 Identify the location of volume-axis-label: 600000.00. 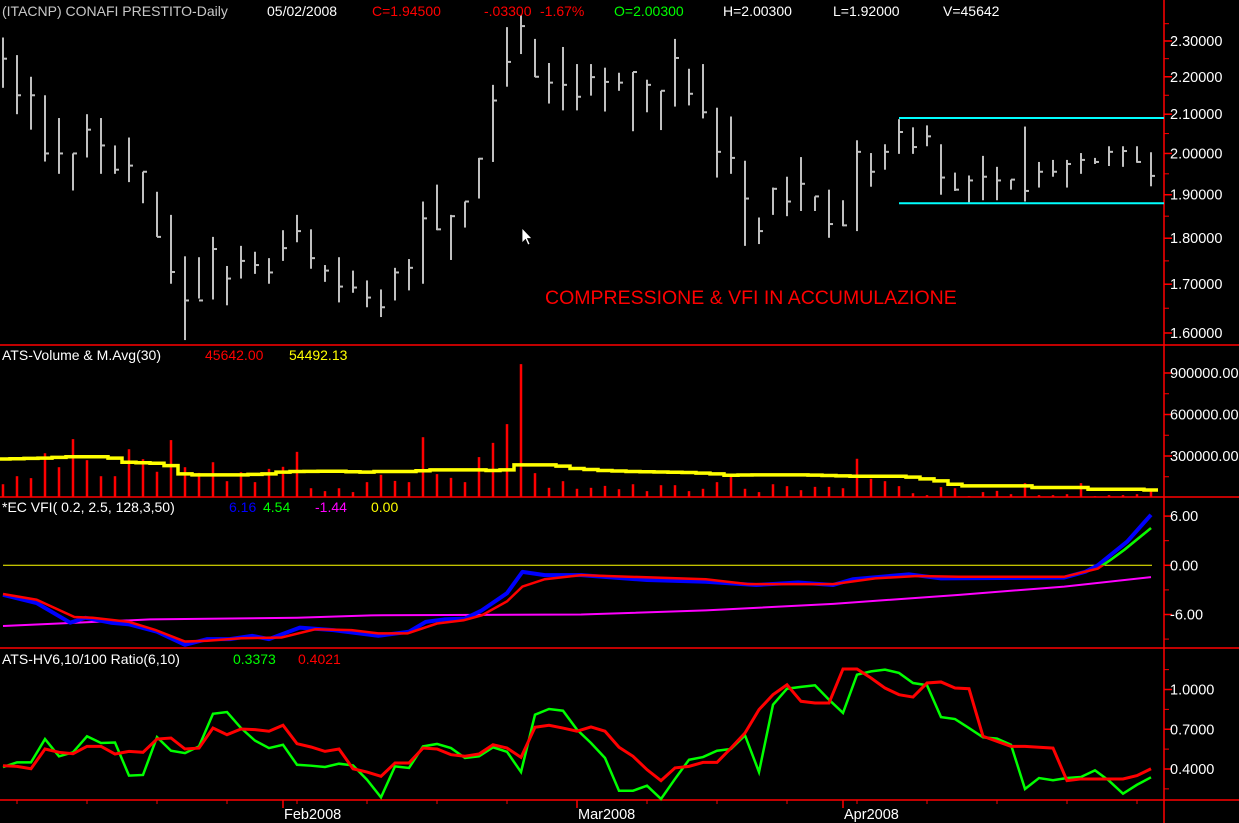
(1204, 416).